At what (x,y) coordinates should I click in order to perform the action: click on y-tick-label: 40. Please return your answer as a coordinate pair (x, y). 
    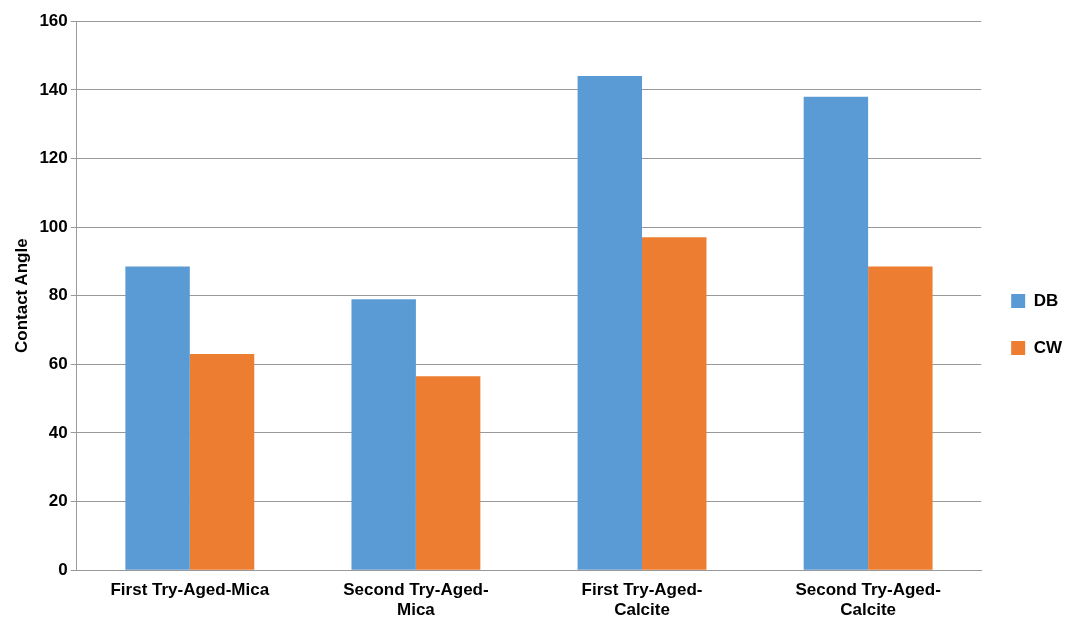
    Looking at the image, I should click on (58, 432).